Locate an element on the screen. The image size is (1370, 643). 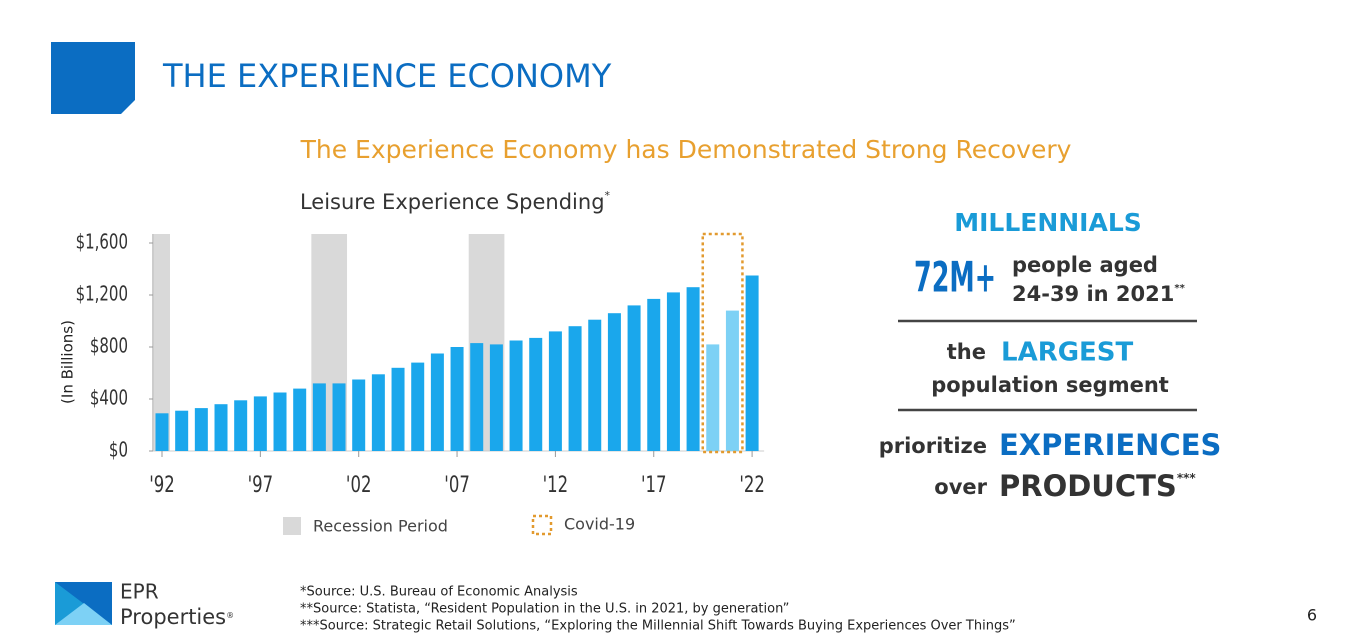
panel-mark: *** is located at coordinates (1187, 478).